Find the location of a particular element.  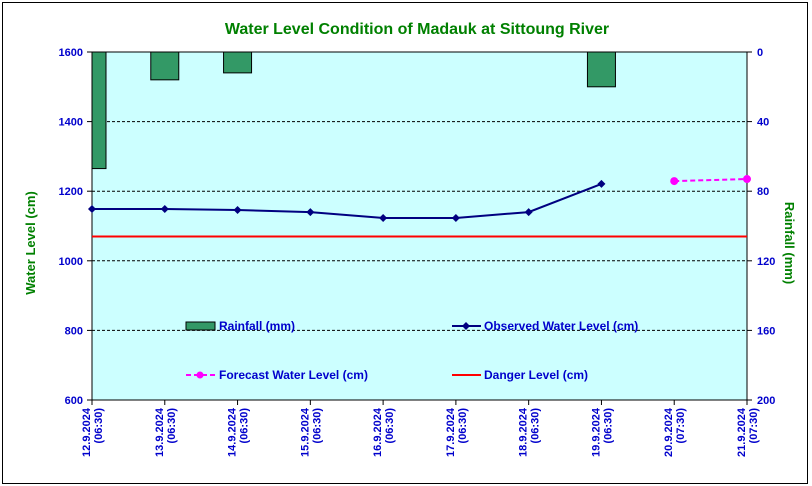

x-tick-date: 19.9.2024 is located at coordinates (596, 432).